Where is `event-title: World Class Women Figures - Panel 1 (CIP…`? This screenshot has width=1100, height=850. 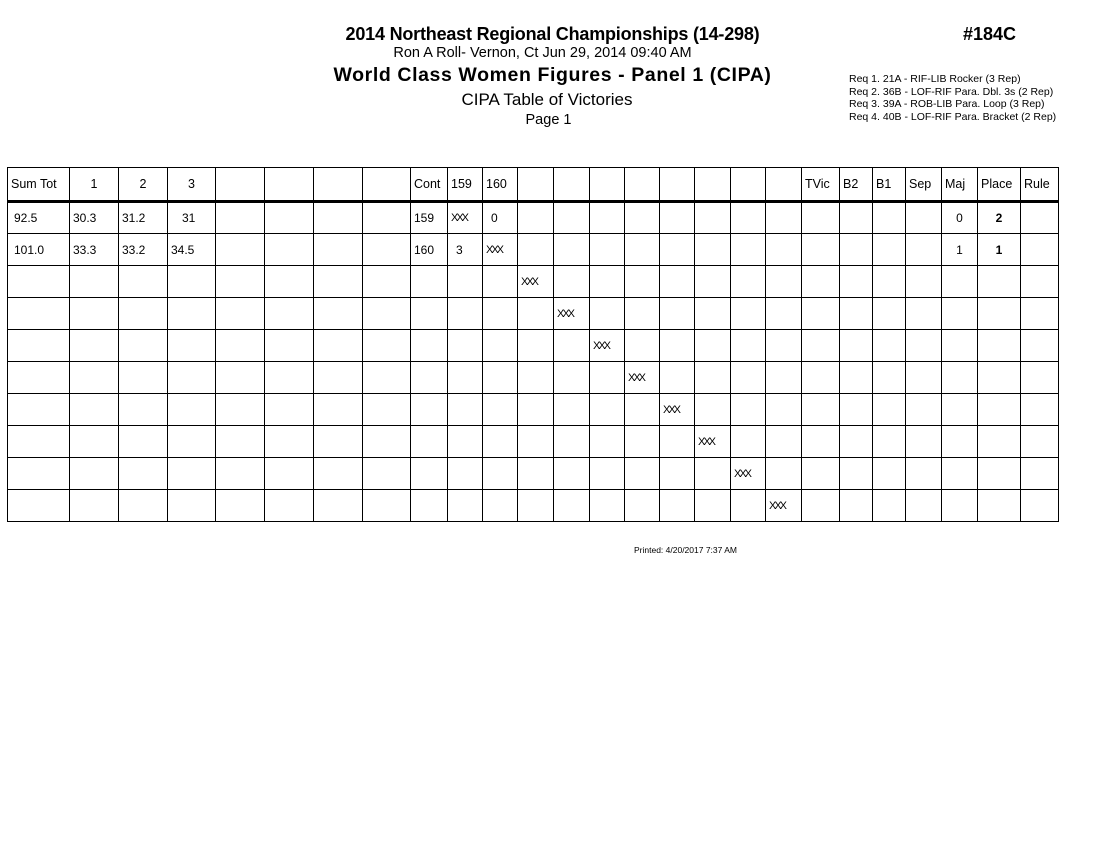
event-title: World Class Women Figures - Panel 1 (CIP… is located at coordinates (552, 75).